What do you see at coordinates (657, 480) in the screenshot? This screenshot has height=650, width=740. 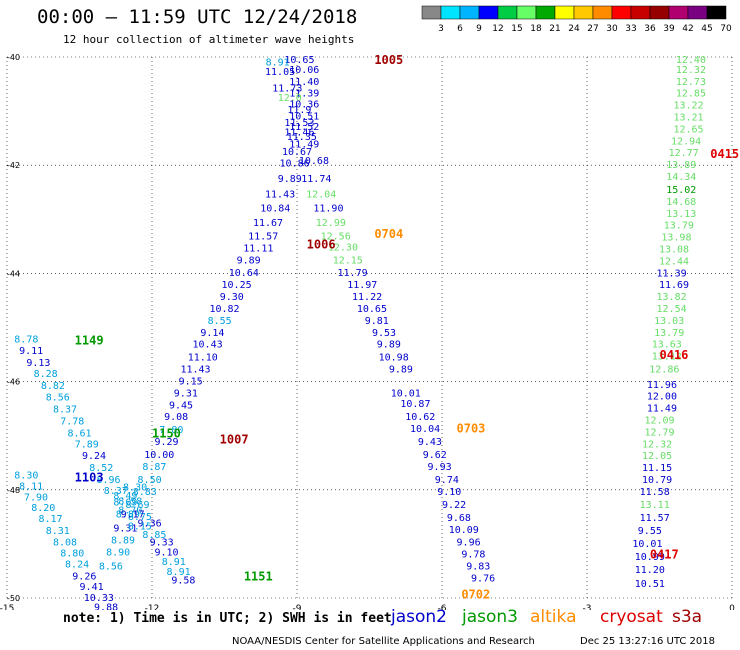 I see `wave-height-value: 10.79` at bounding box center [657, 480].